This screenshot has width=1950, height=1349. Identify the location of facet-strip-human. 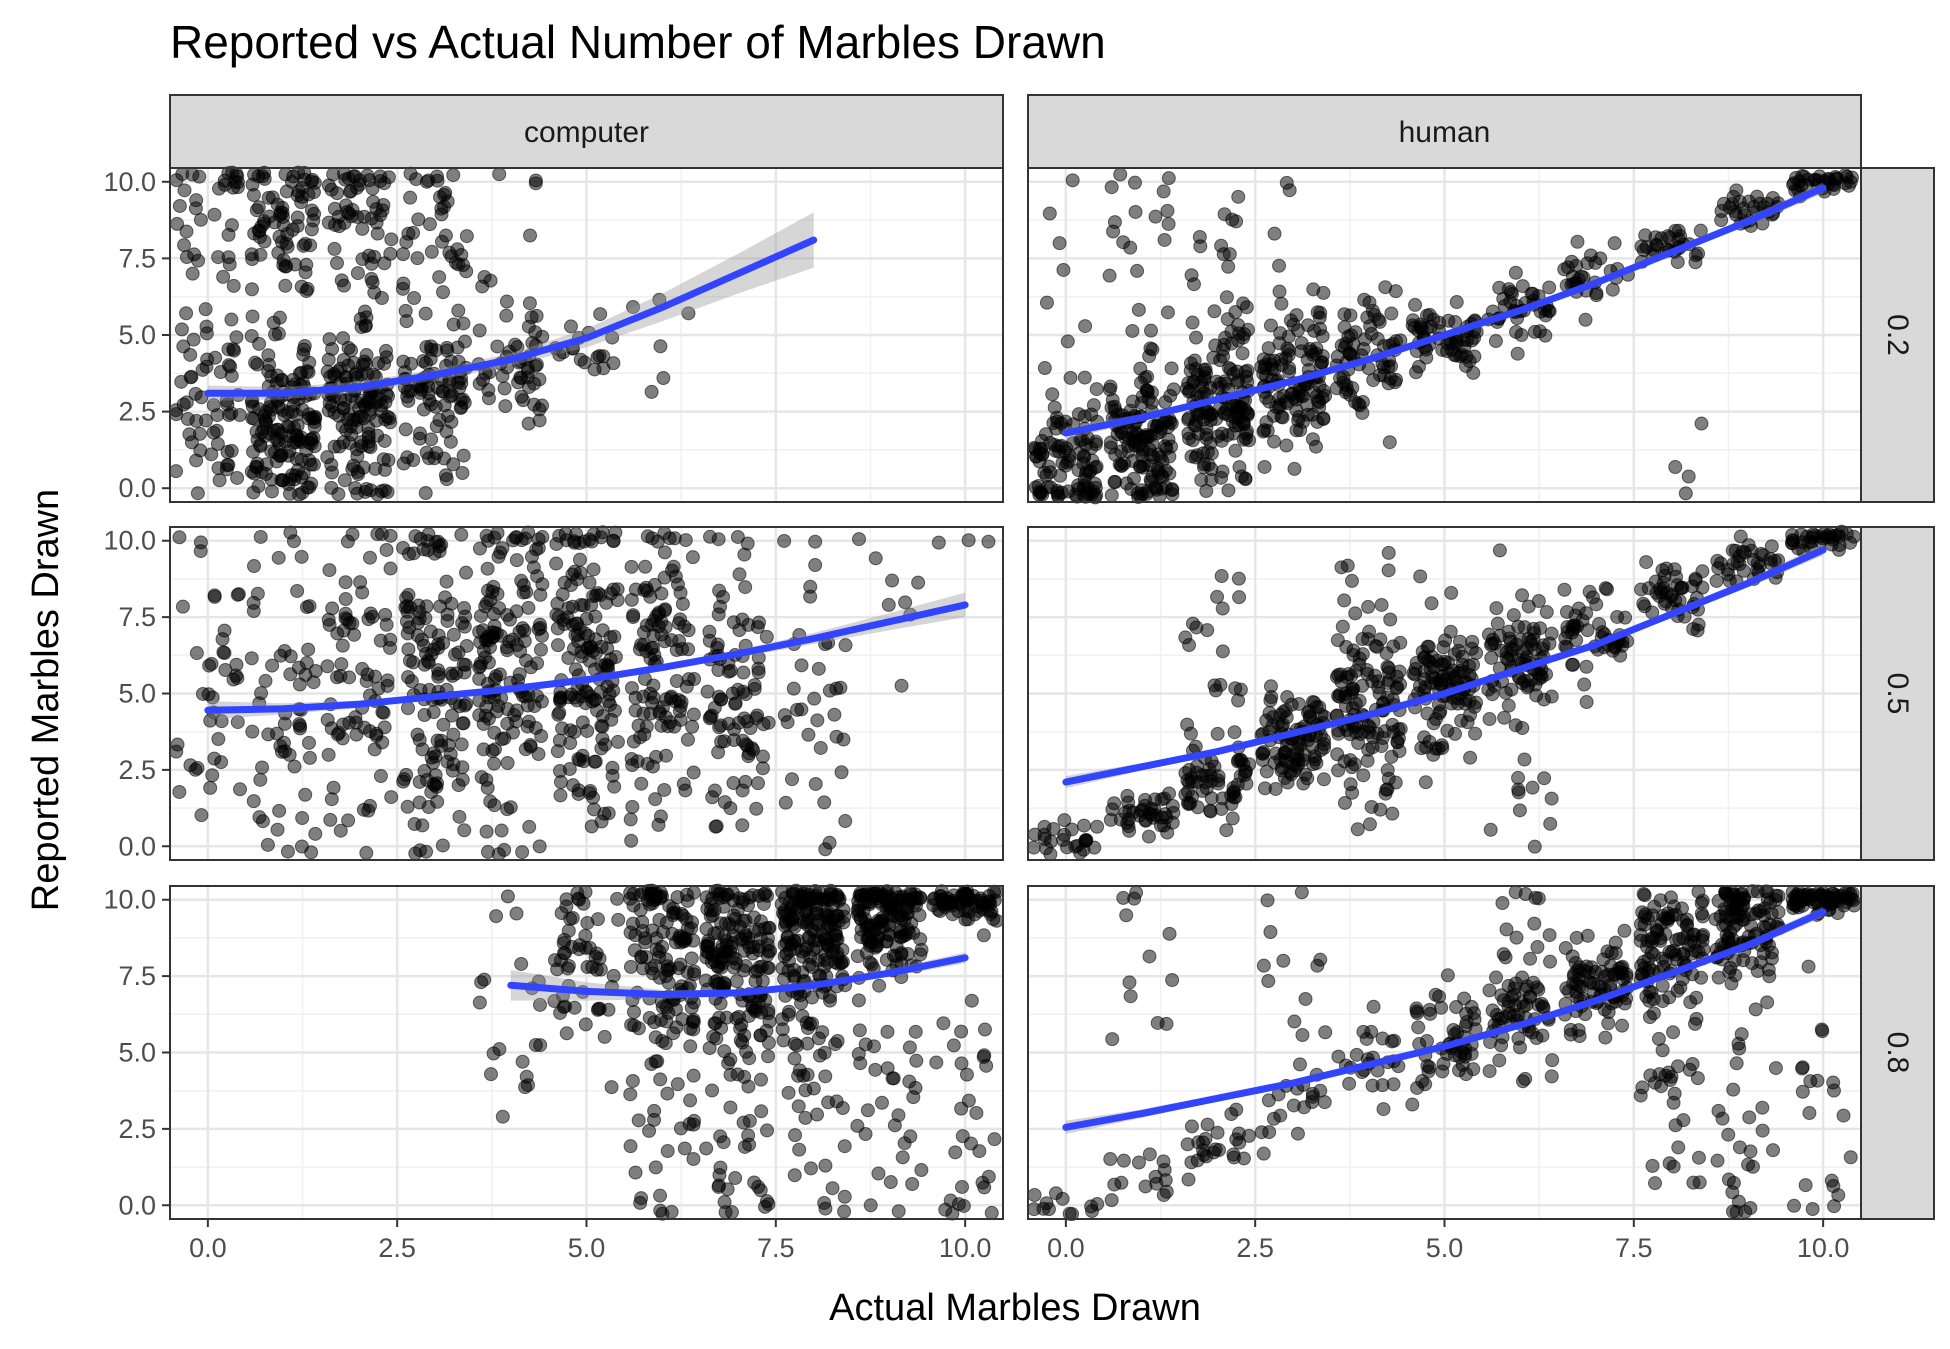
(1444, 131).